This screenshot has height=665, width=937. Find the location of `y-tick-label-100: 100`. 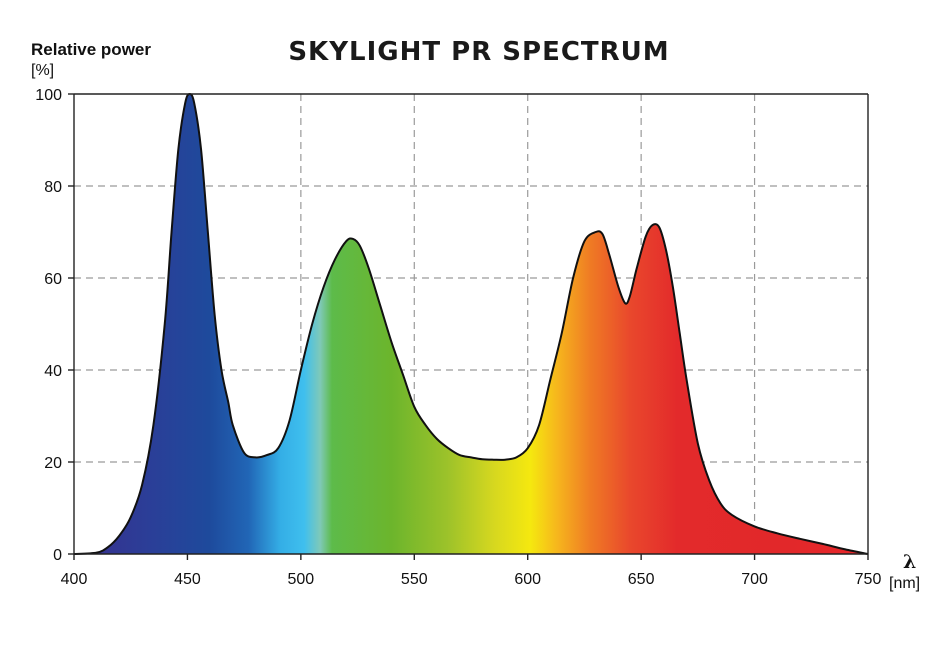

y-tick-label-100: 100 is located at coordinates (48, 95).